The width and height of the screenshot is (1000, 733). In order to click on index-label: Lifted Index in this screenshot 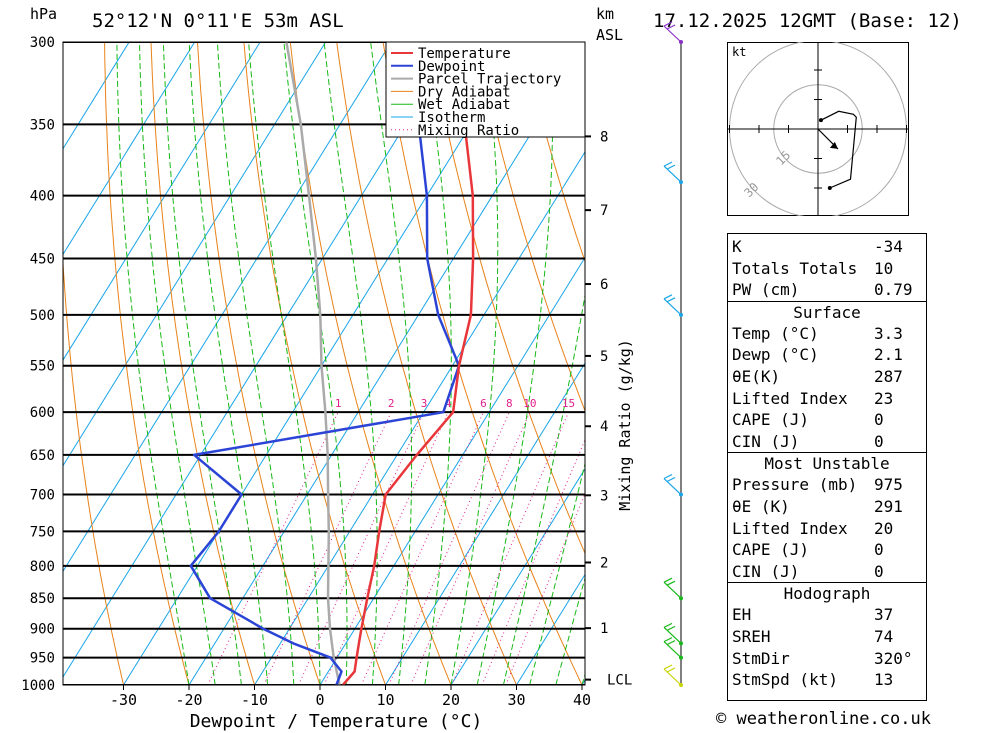, I will do `click(790, 528)`.